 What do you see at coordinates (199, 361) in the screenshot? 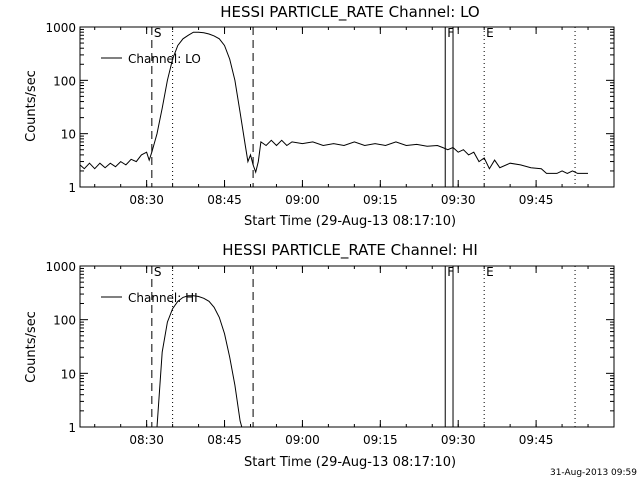
I see `series-line` at bounding box center [199, 361].